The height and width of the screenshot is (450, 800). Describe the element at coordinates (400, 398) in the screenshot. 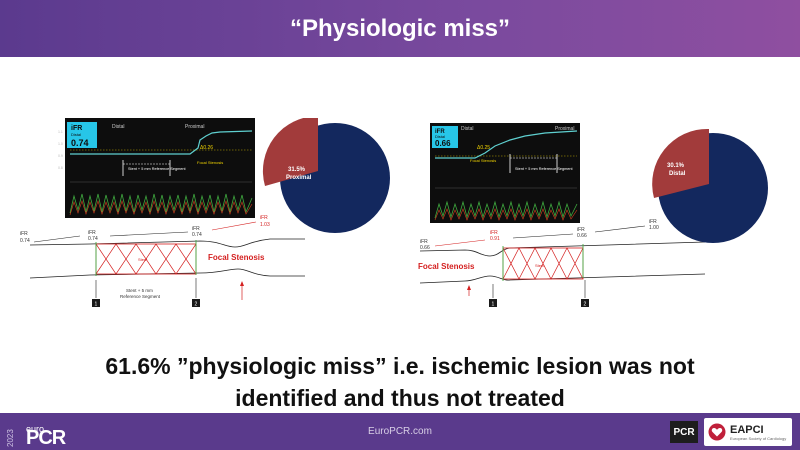

I see `main-statement-line-2: identified and thus not treated` at that location.